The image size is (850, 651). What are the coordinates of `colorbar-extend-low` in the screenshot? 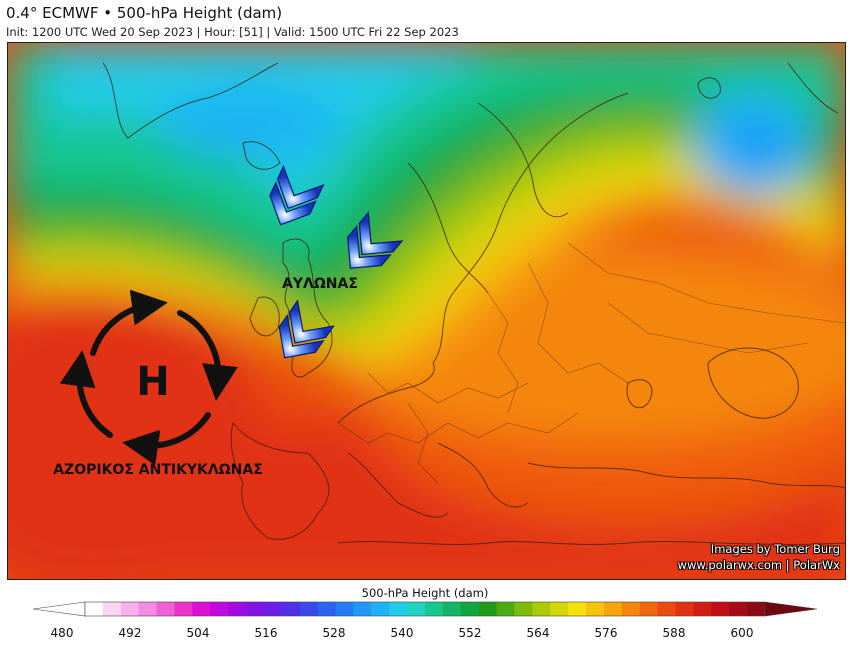 It's located at (59, 609).